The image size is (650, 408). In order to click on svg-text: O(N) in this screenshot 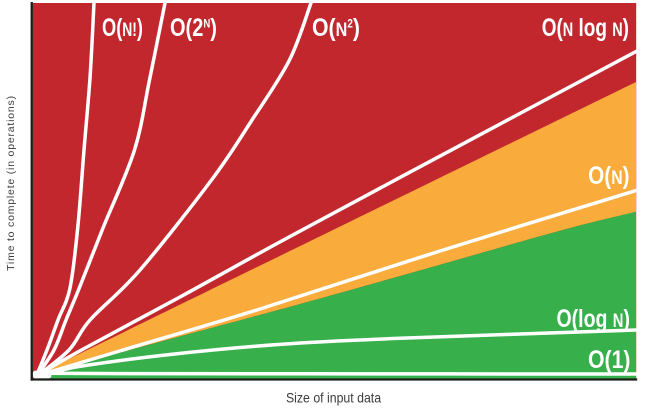, I will do `click(608, 175)`.